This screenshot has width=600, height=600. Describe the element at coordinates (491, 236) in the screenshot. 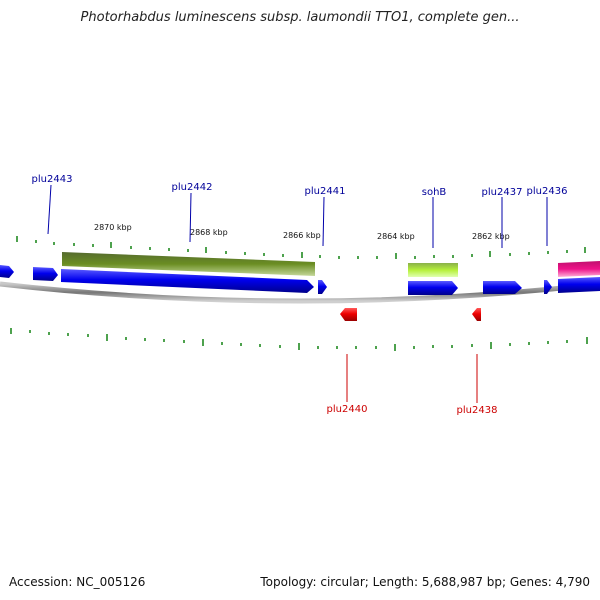

I see `kbp-label: 2862 kbp` at that location.